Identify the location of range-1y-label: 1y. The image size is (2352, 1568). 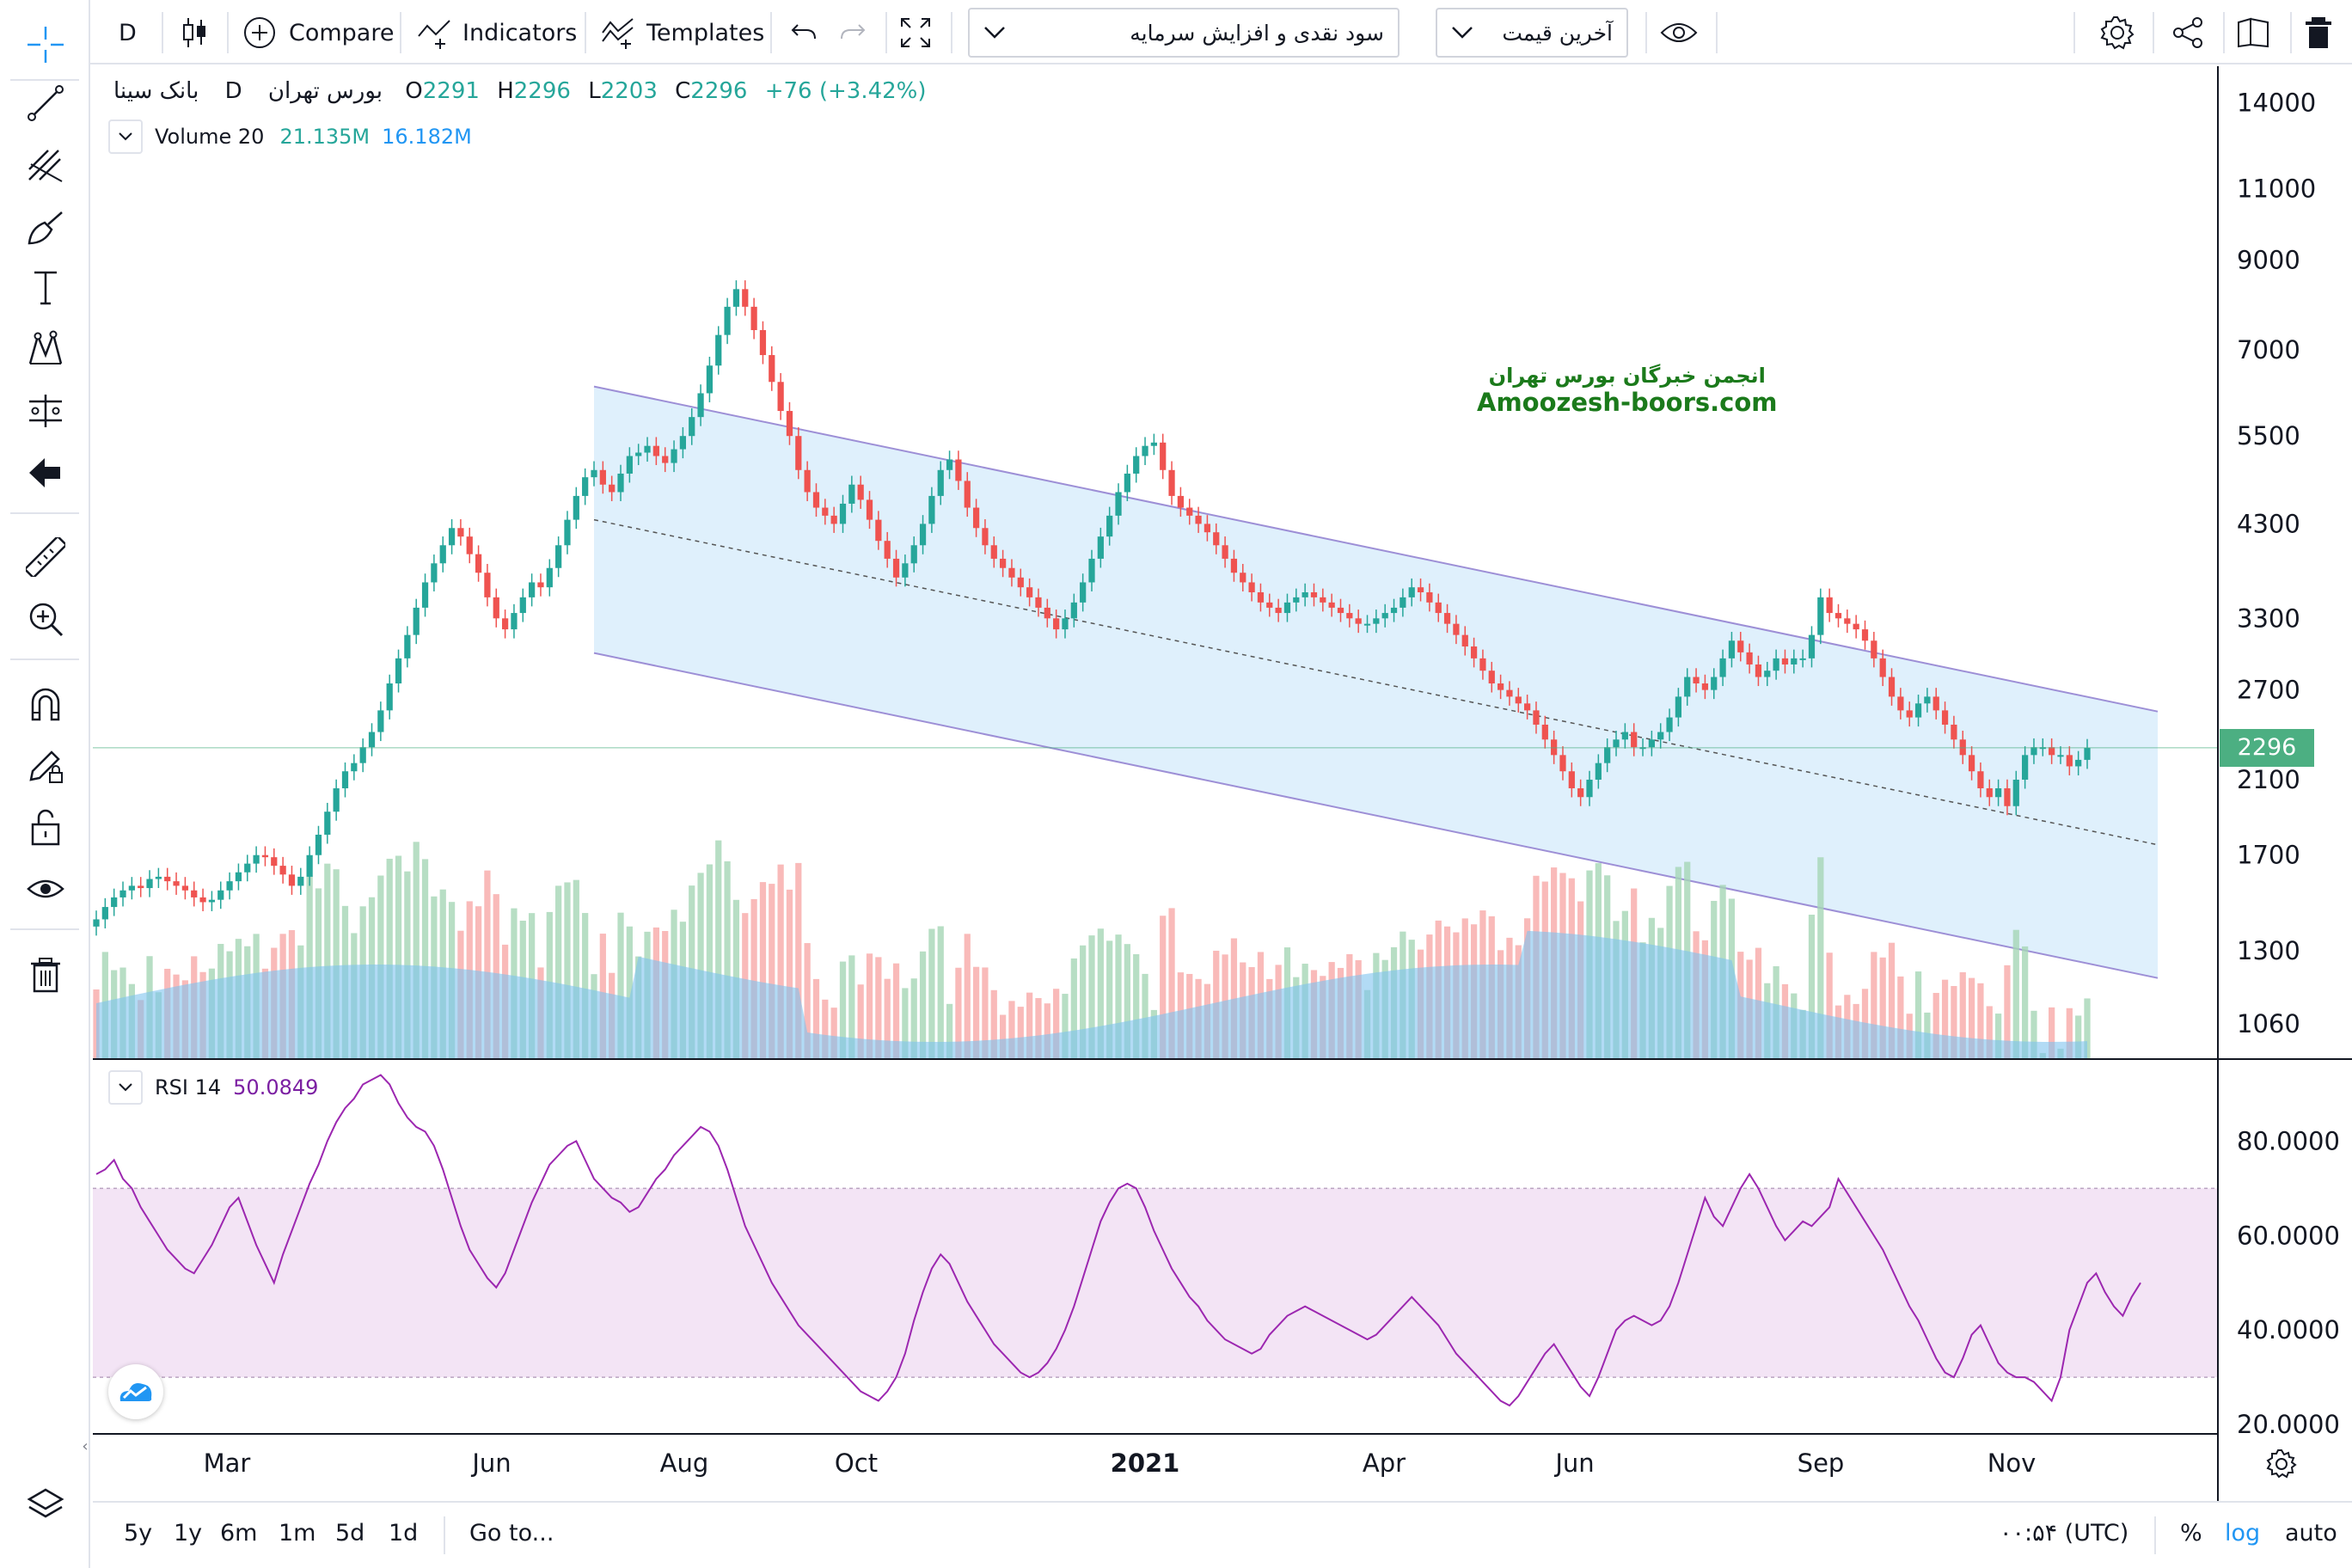
(188, 1533).